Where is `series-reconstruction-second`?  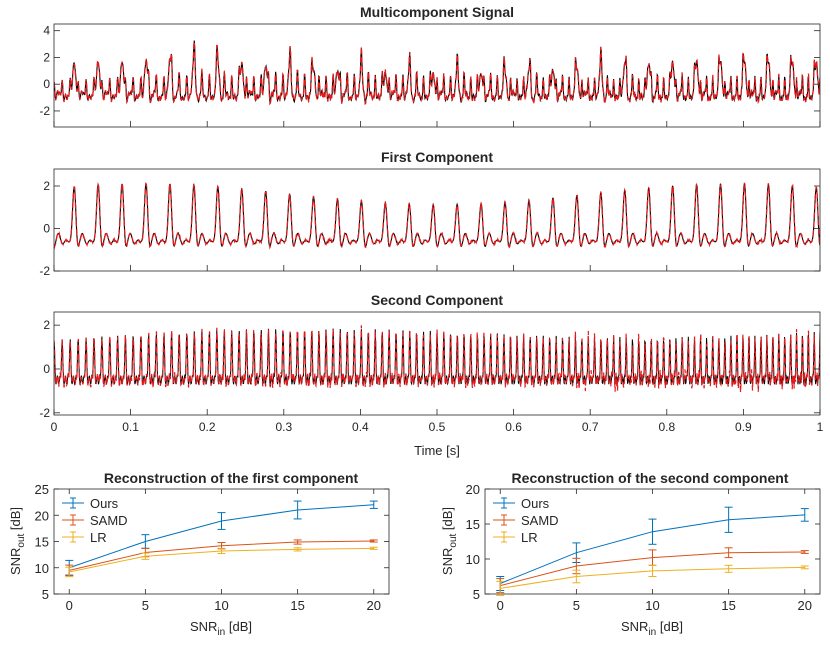
series-reconstruction-second is located at coordinates (437, 359).